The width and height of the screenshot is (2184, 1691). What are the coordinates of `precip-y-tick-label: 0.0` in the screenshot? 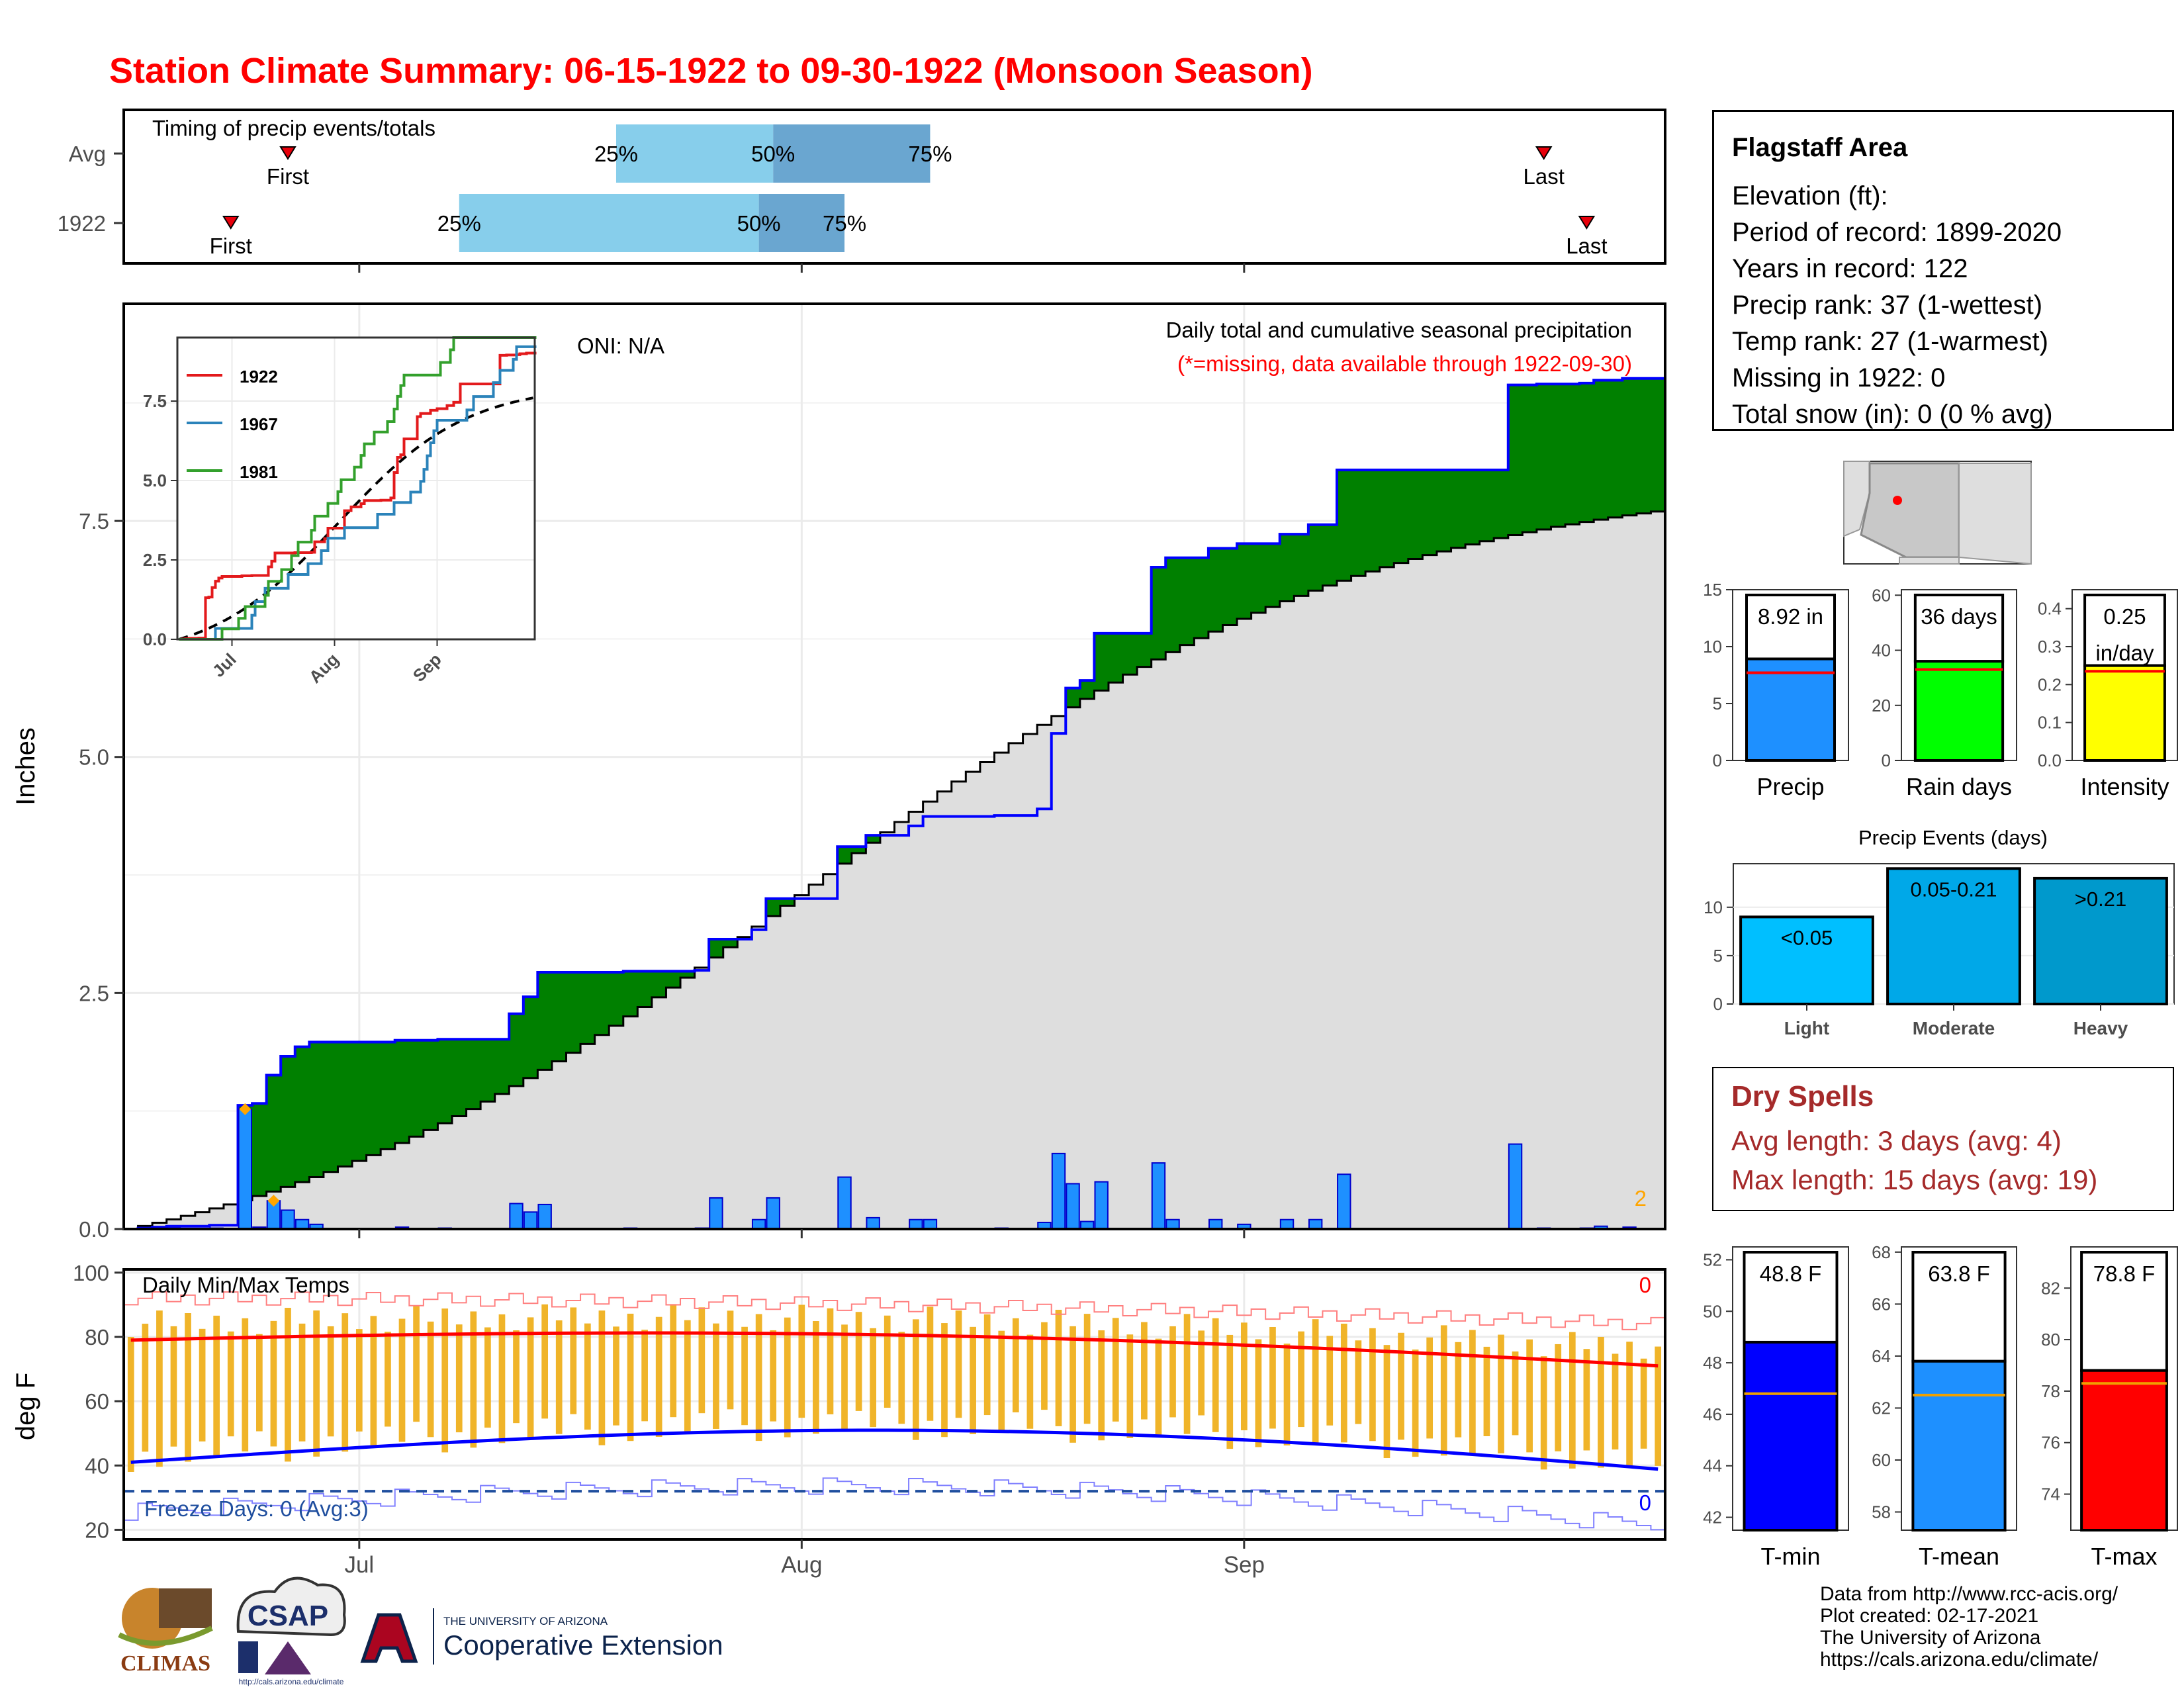 It's located at (94, 1229).